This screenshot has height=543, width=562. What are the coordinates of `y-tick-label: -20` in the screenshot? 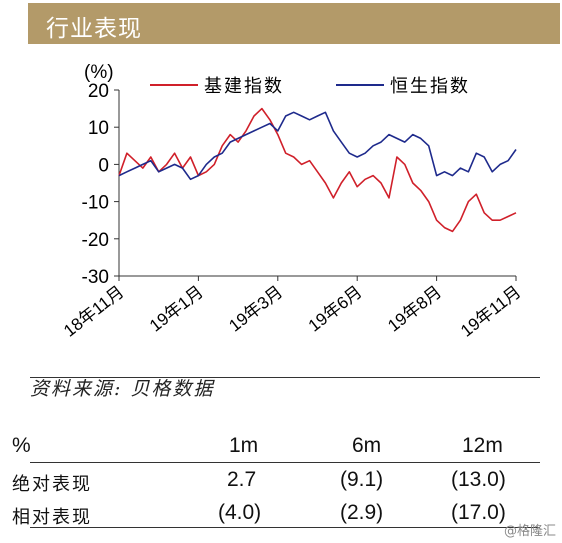 It's located at (95, 240).